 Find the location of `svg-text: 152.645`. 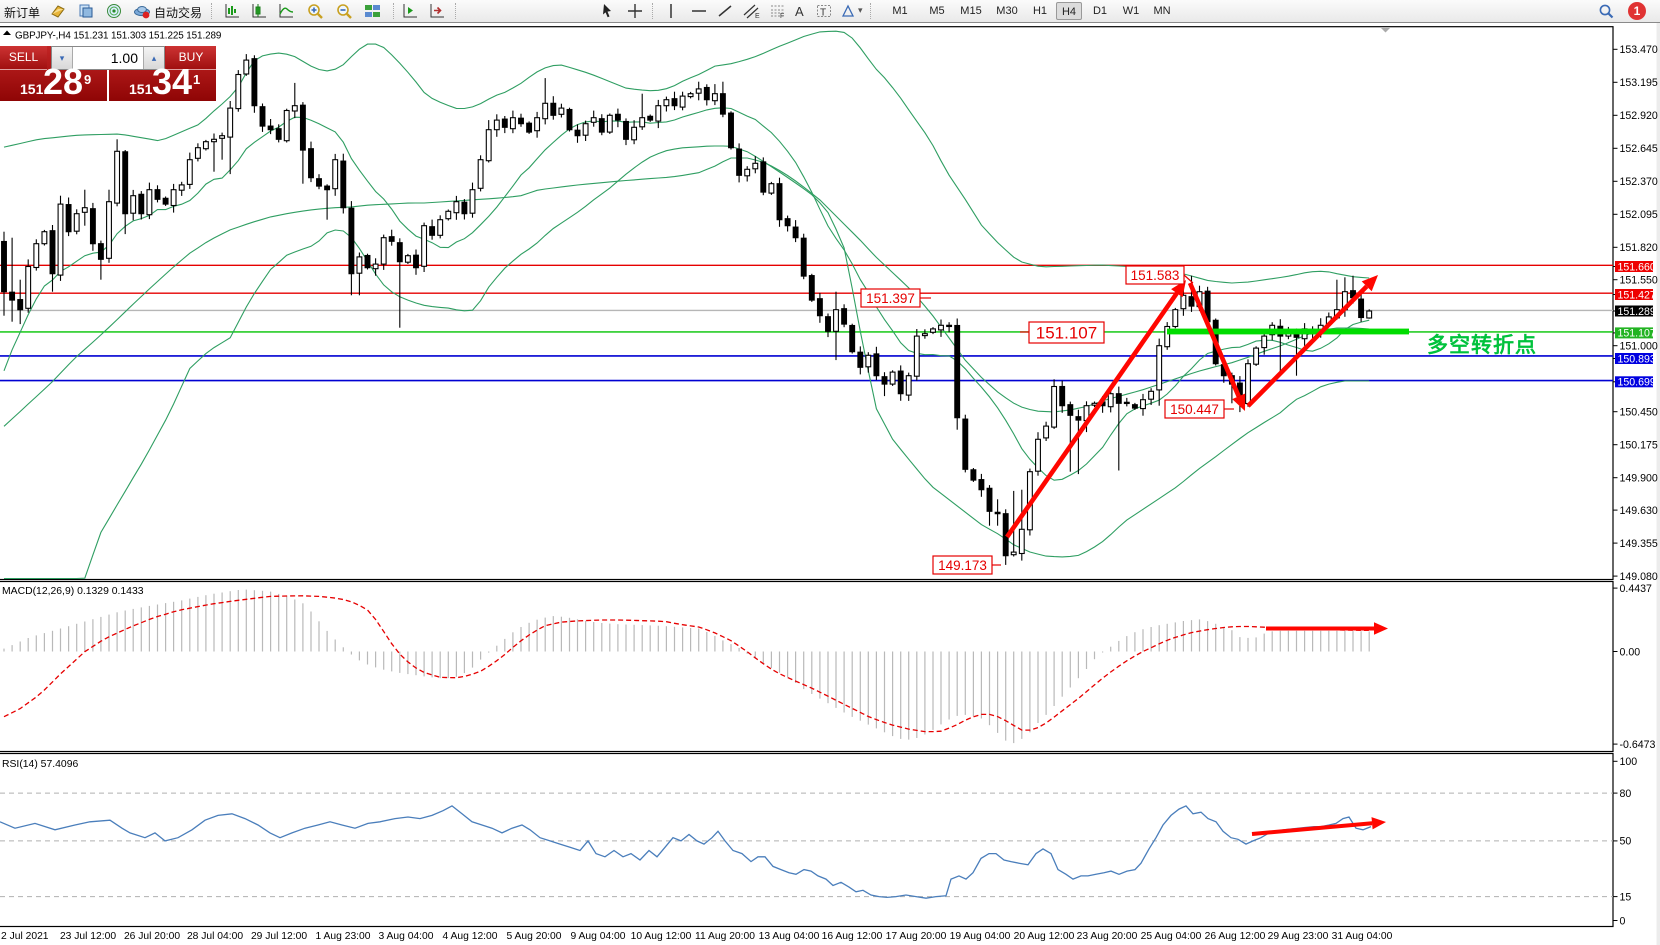

svg-text: 152.645 is located at coordinates (1639, 149).